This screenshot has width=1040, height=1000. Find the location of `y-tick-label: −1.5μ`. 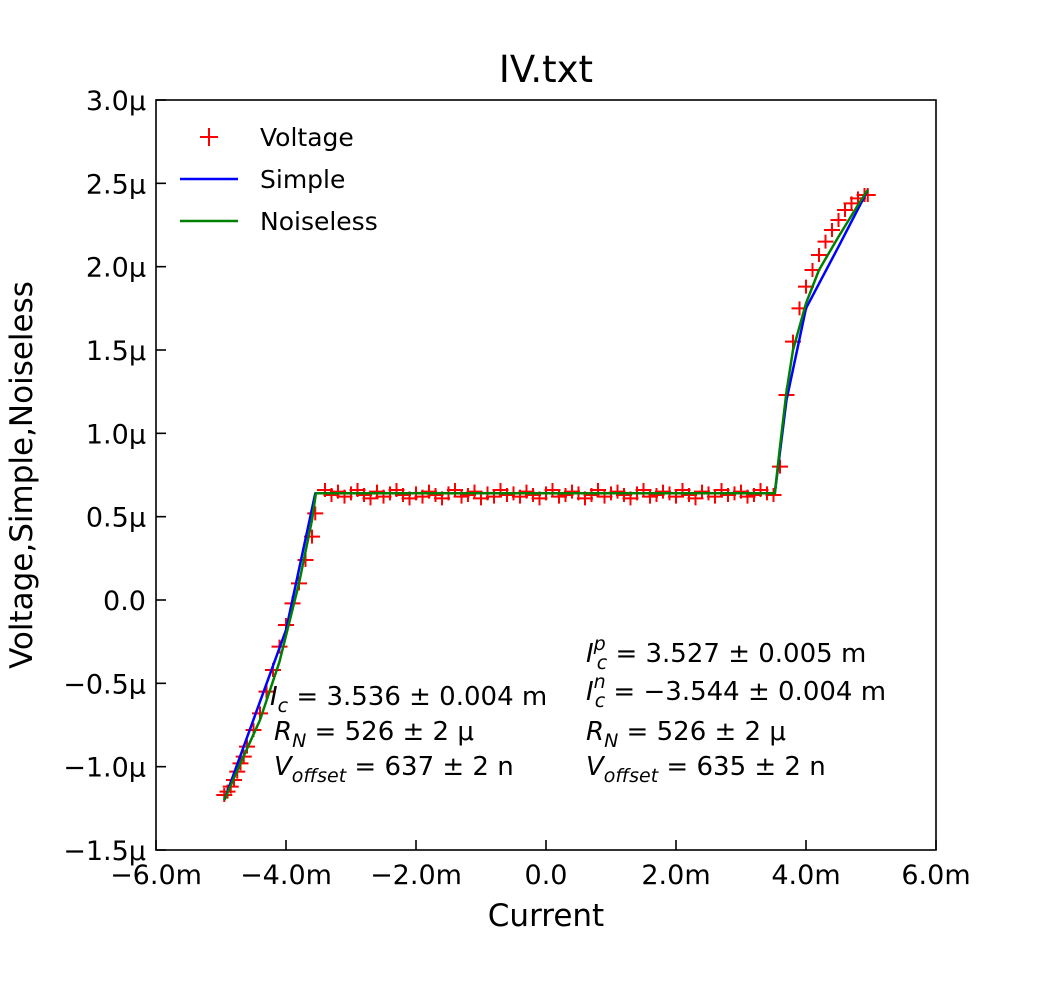

y-tick-label: −1.5μ is located at coordinates (104, 851).